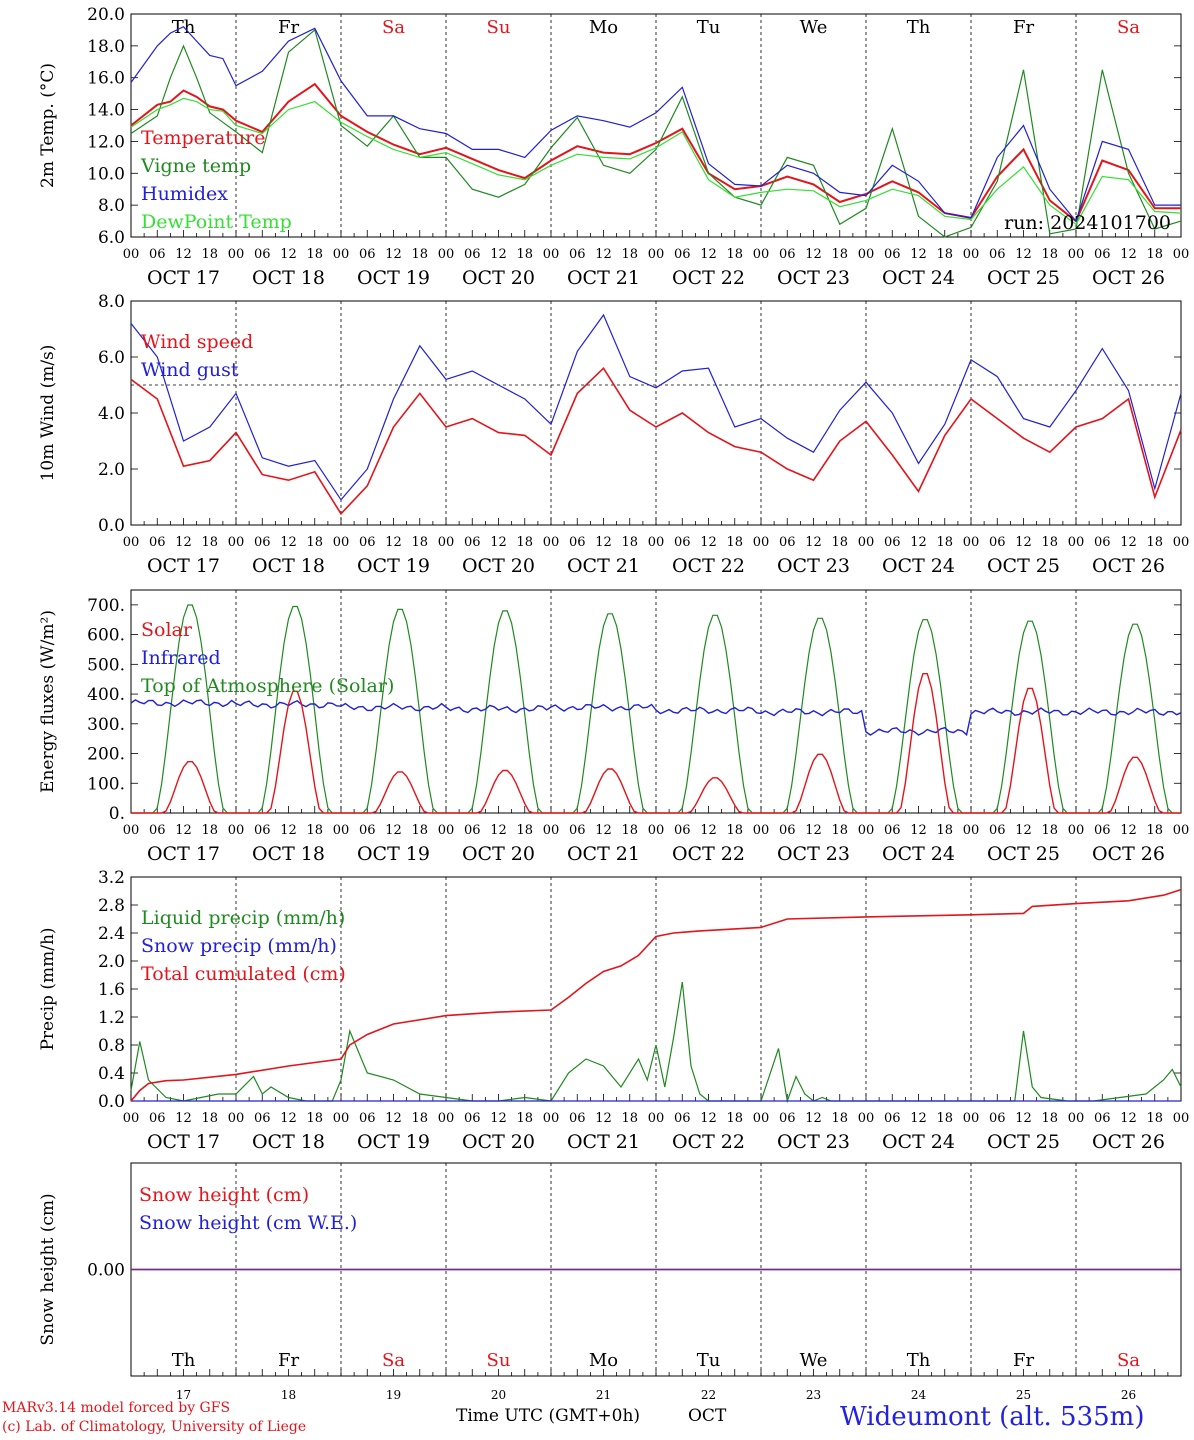 The height and width of the screenshot is (1440, 1194). What do you see at coordinates (106, 725) in the screenshot?
I see `y-tick-label: 300.` at bounding box center [106, 725].